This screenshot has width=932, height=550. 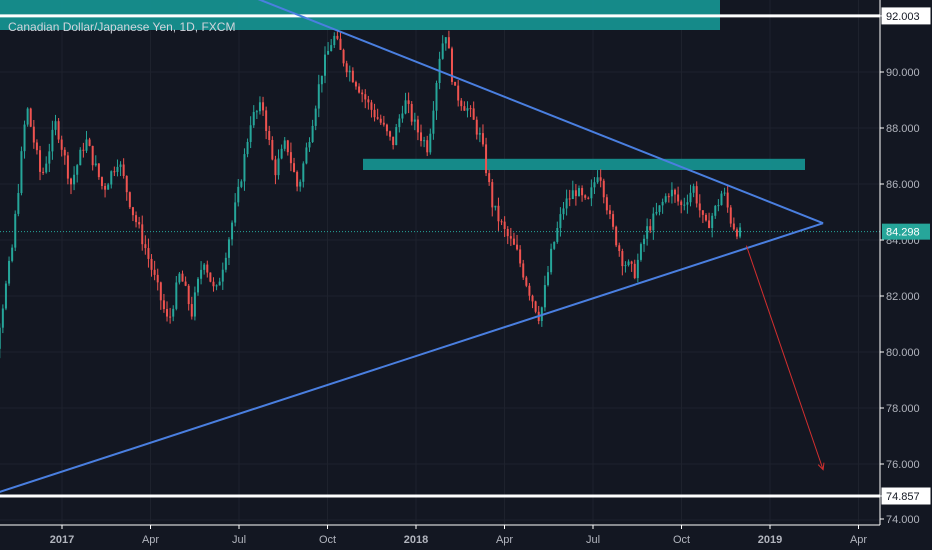 What do you see at coordinates (903, 465) in the screenshot?
I see `y-tick-label-8: 76.000` at bounding box center [903, 465].